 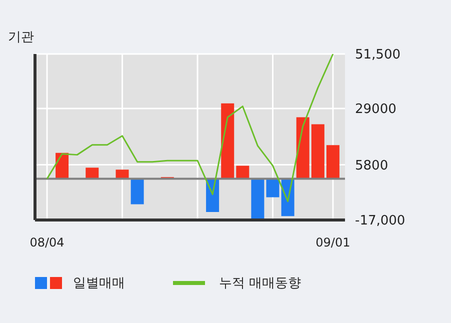 What do you see at coordinates (375, 110) in the screenshot?
I see `y-tick-label: 29000` at bounding box center [375, 110].